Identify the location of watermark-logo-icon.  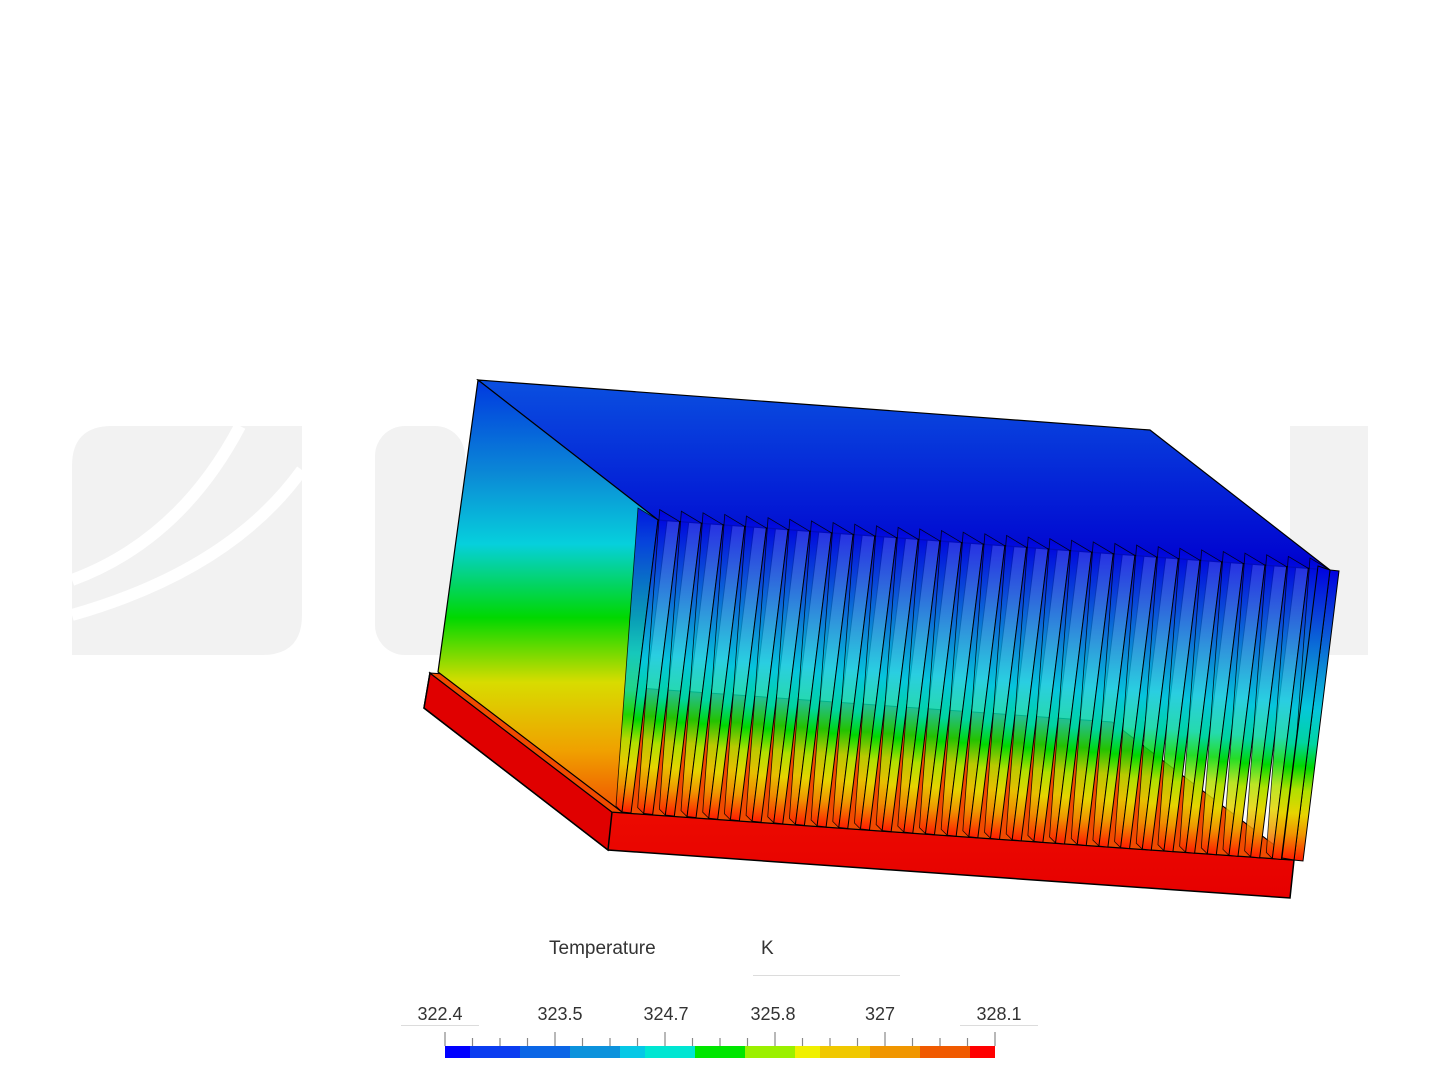
(187, 540).